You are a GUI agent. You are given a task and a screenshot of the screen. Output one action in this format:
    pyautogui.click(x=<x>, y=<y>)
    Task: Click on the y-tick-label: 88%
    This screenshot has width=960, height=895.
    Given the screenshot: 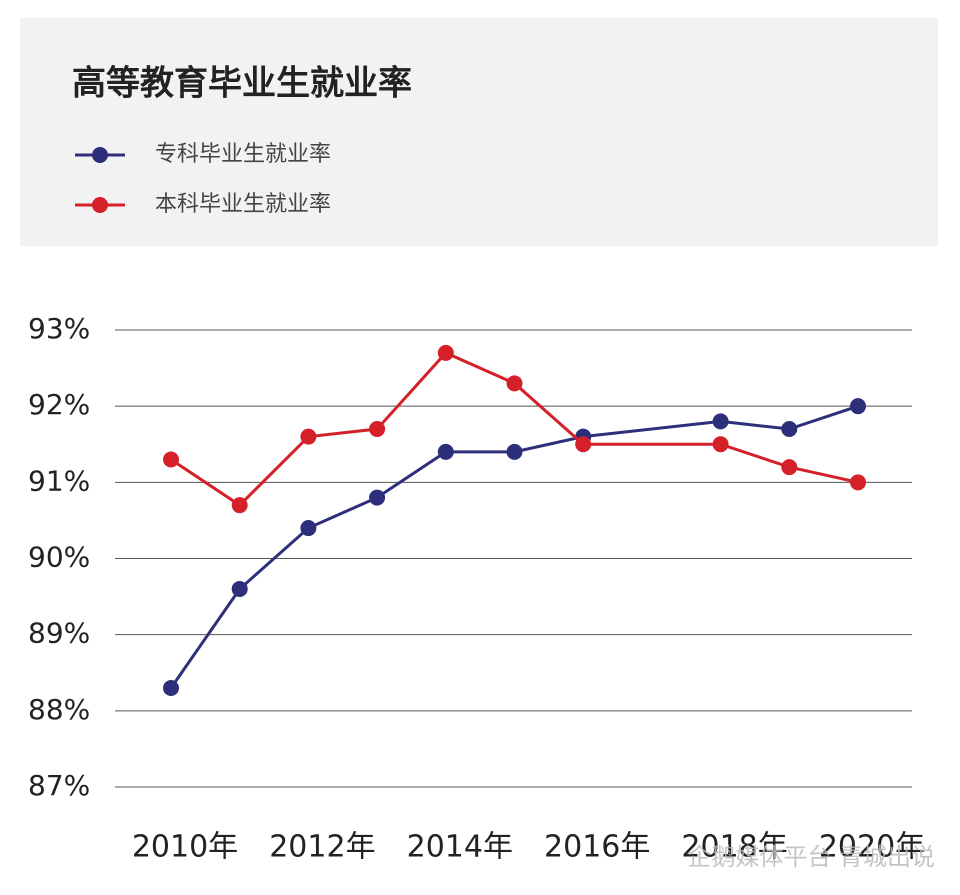 What is the action you would take?
    pyautogui.click(x=59, y=709)
    